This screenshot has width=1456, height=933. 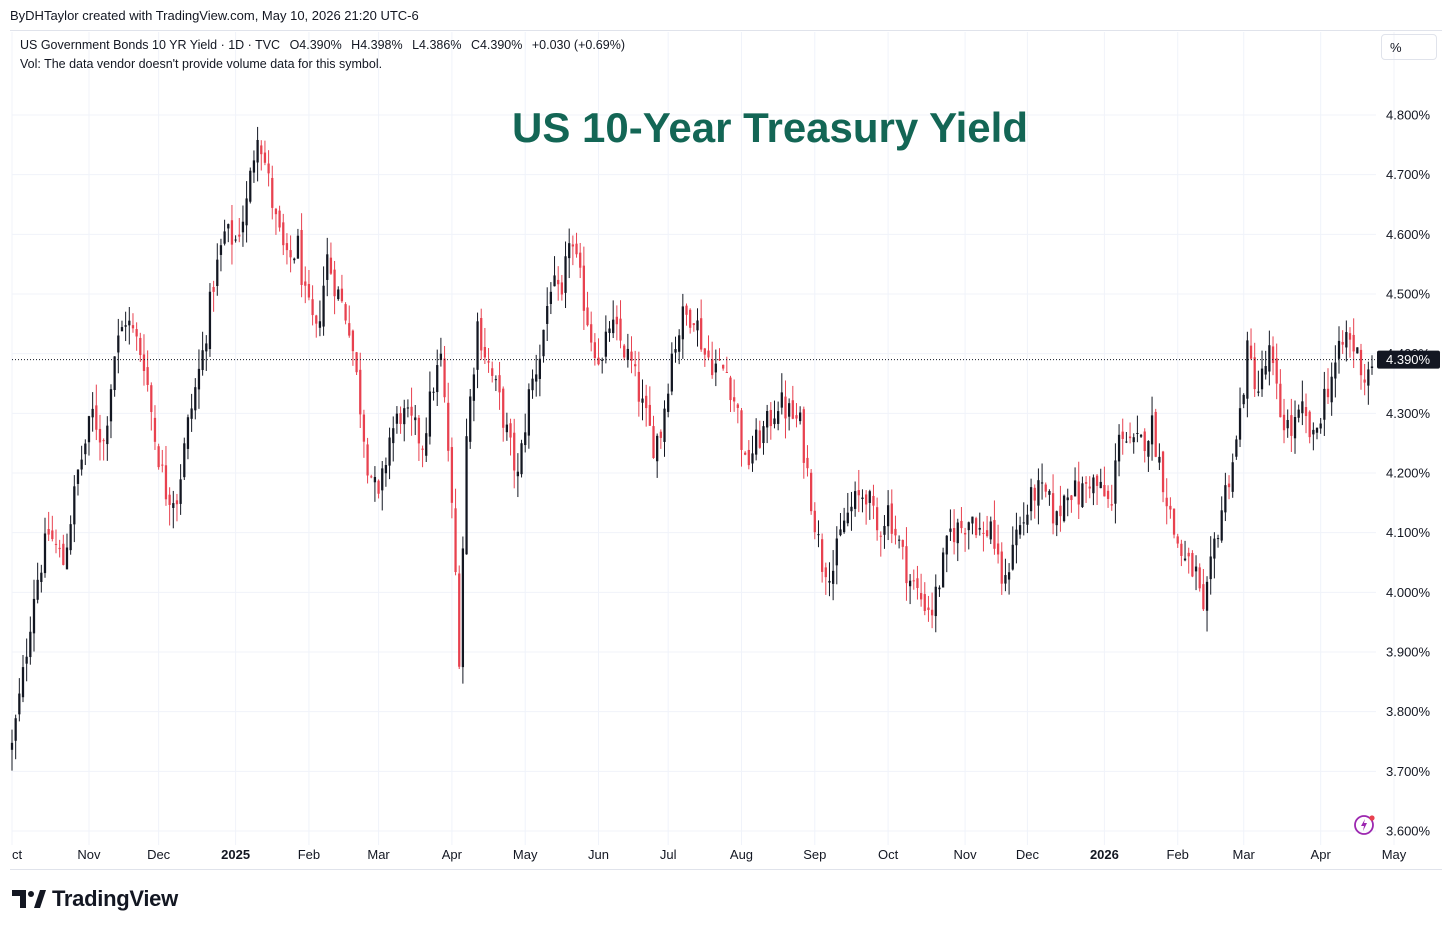 I want to click on x-tick-label: Apr, so click(x=452, y=854).